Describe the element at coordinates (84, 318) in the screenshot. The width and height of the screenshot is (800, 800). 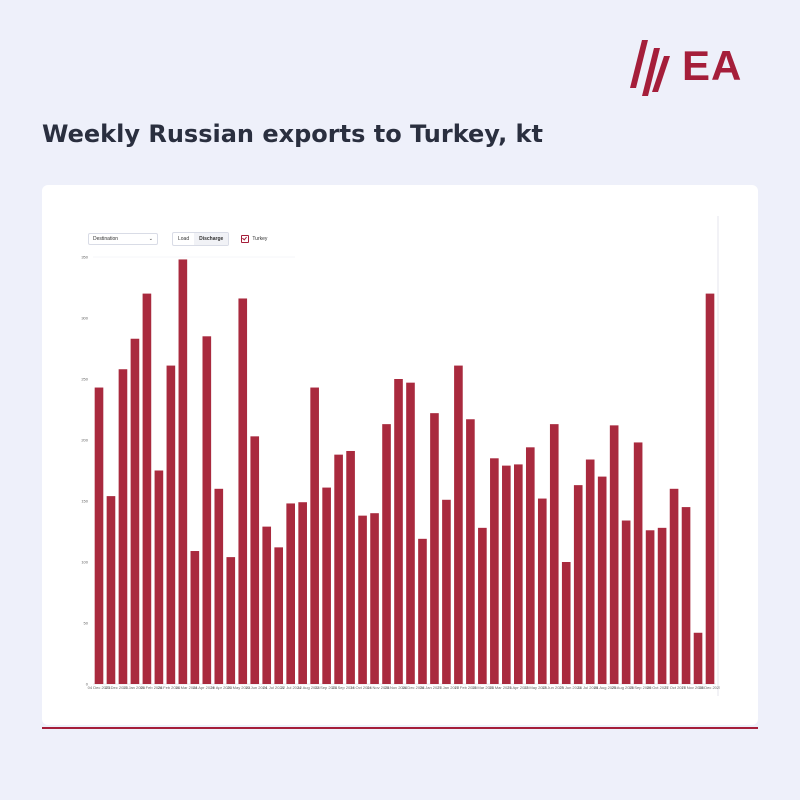
I see `y-tick-label: 300` at that location.